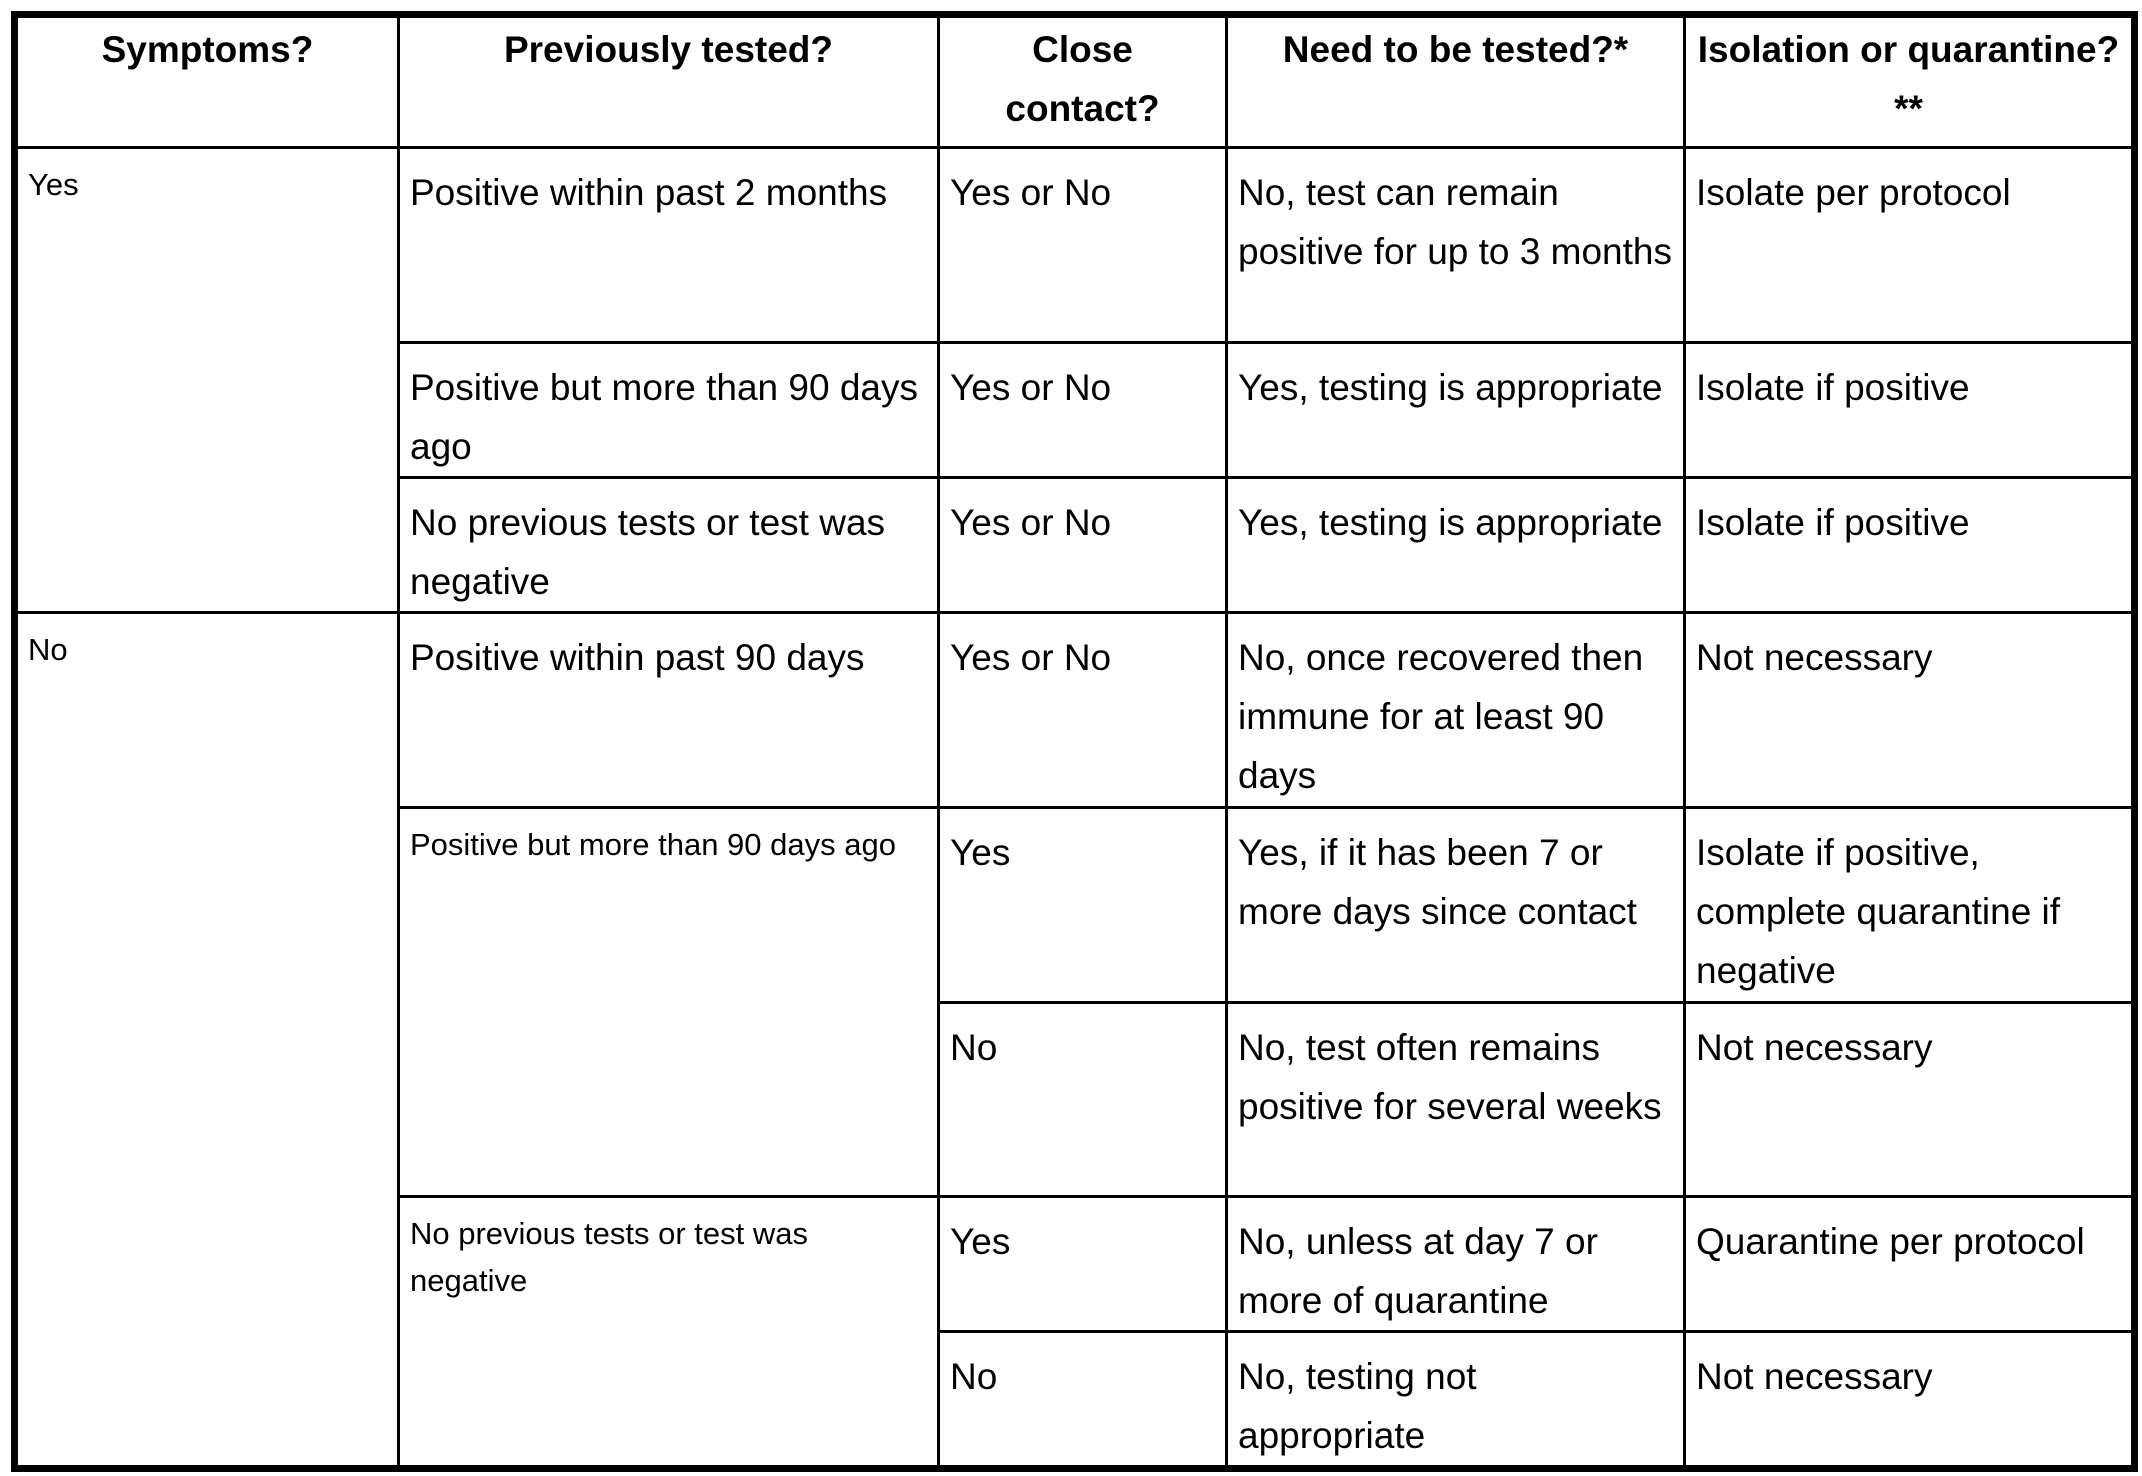 This screenshot has width=2142, height=1476. I want to click on header-cell: Close contact?, so click(1082, 81).